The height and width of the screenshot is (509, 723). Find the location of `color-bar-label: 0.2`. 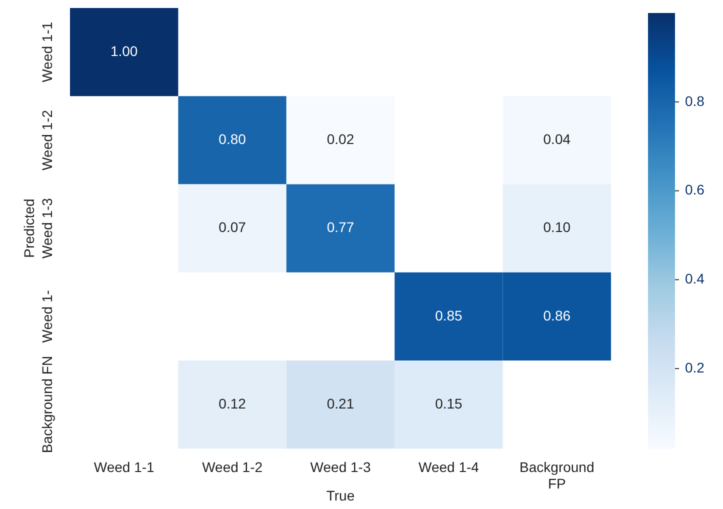

color-bar-label: 0.2 is located at coordinates (695, 367).